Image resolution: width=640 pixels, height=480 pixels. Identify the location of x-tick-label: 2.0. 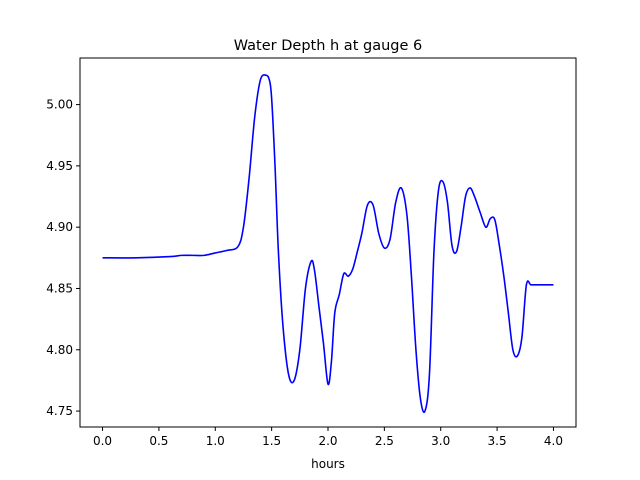
(327, 441).